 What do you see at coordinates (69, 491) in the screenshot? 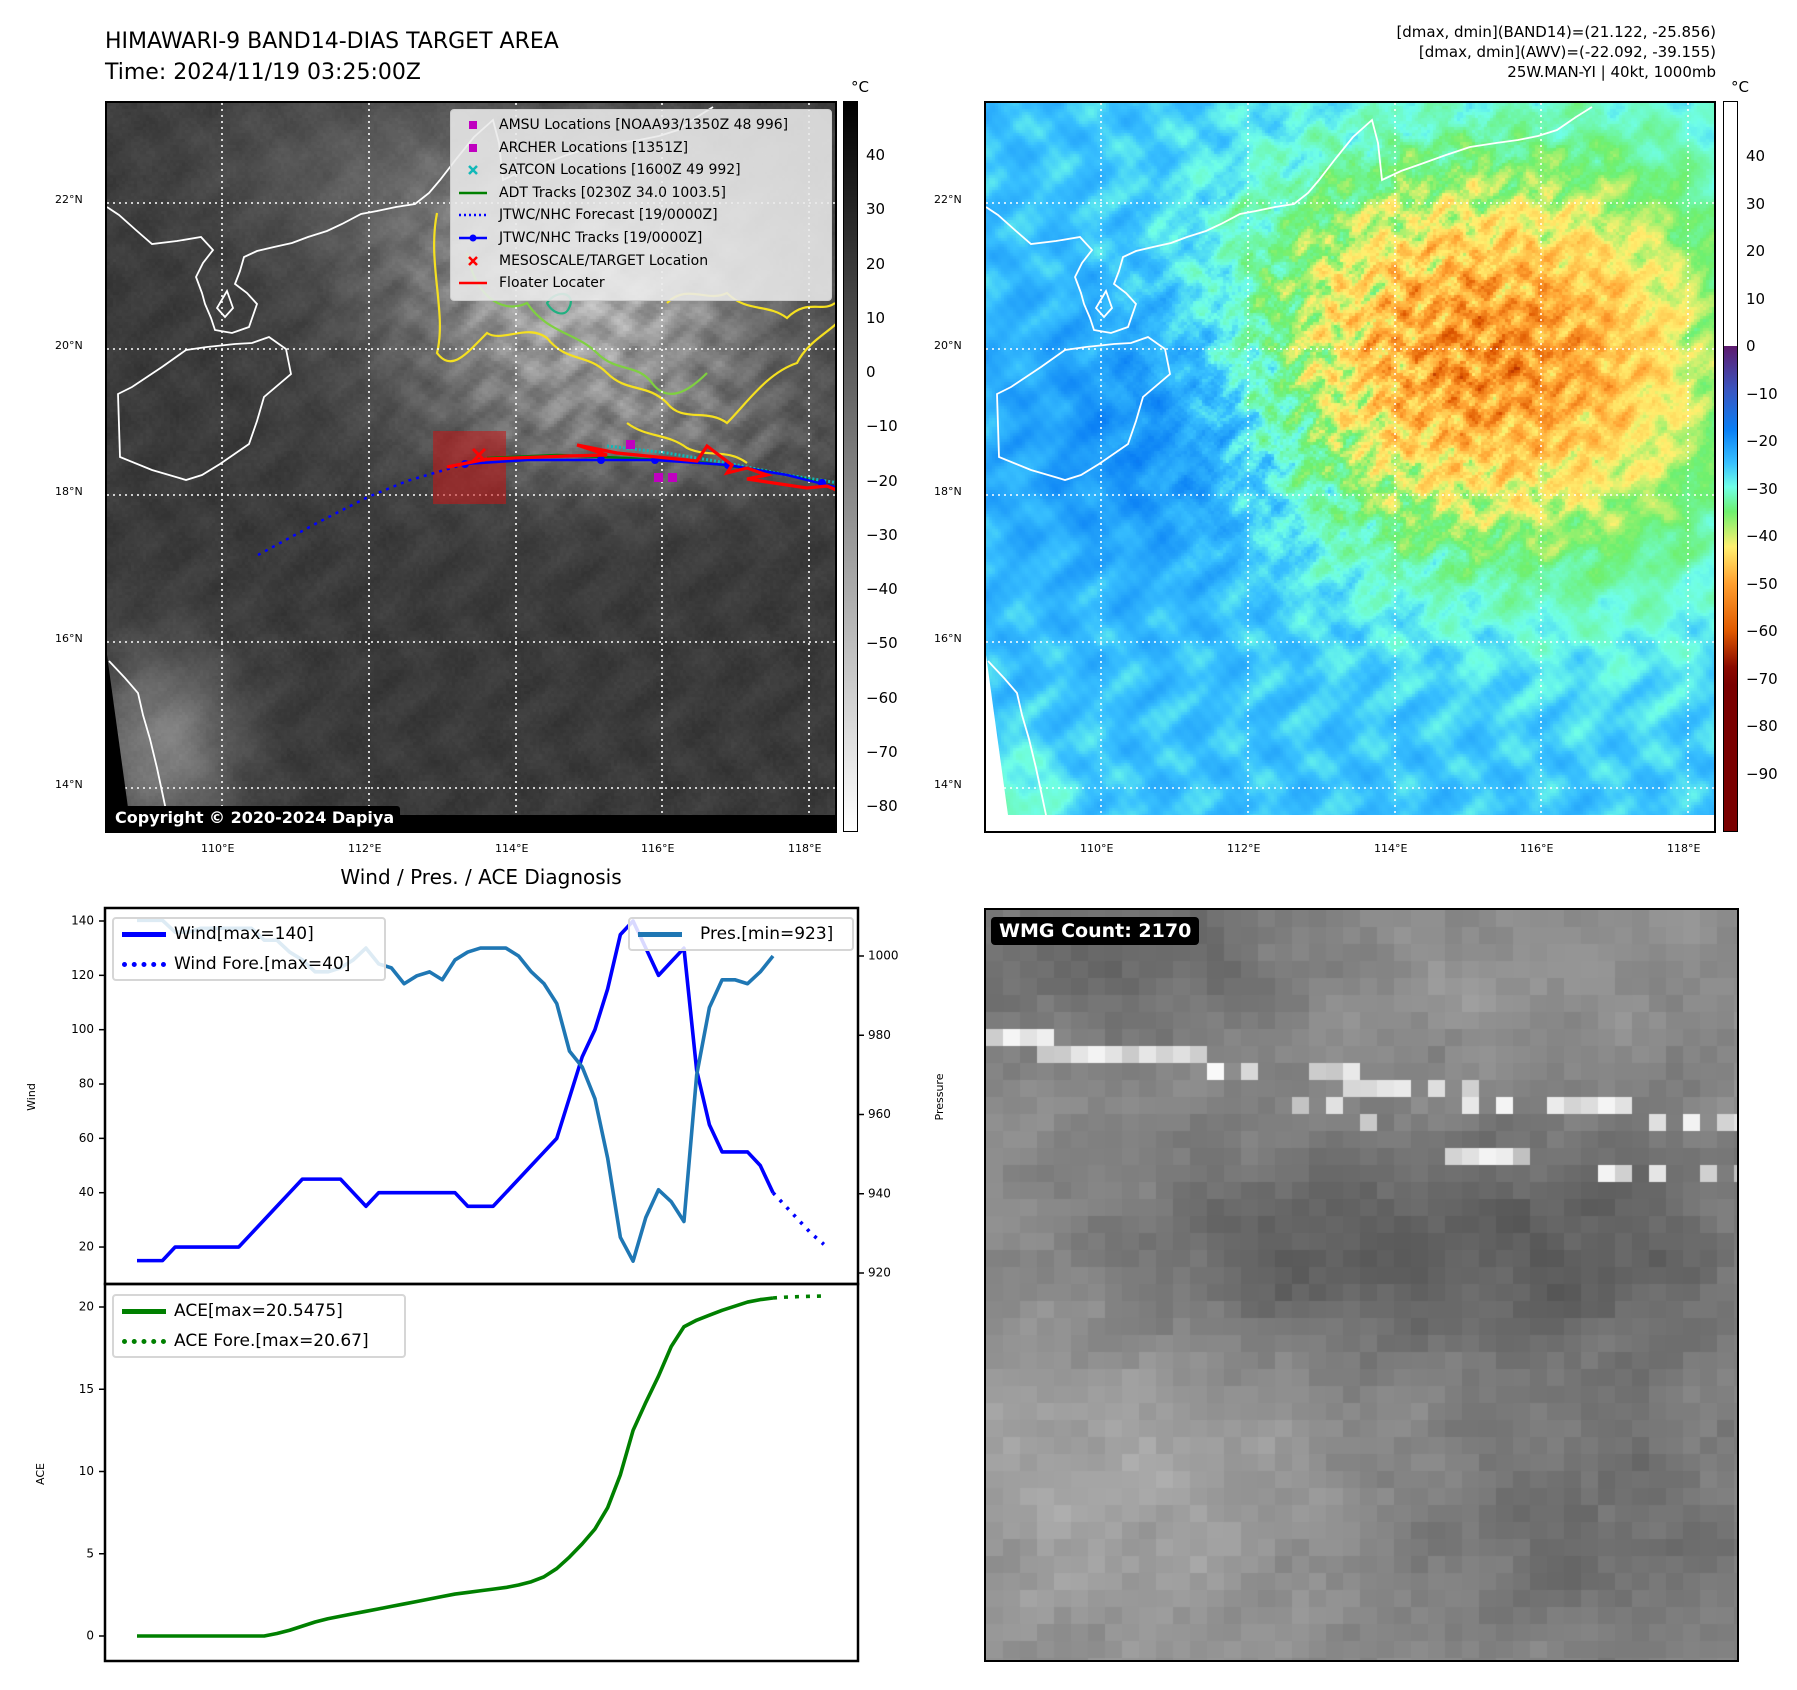
I see `latitude-label: 18°N` at bounding box center [69, 491].